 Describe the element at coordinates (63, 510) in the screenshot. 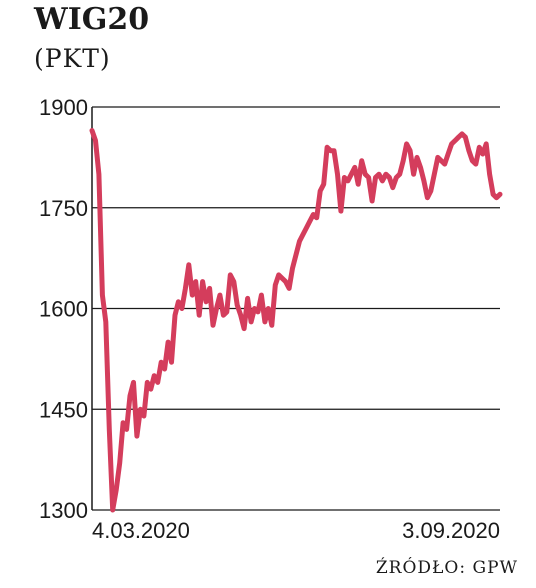

I see `y-tick-label: 1300` at that location.